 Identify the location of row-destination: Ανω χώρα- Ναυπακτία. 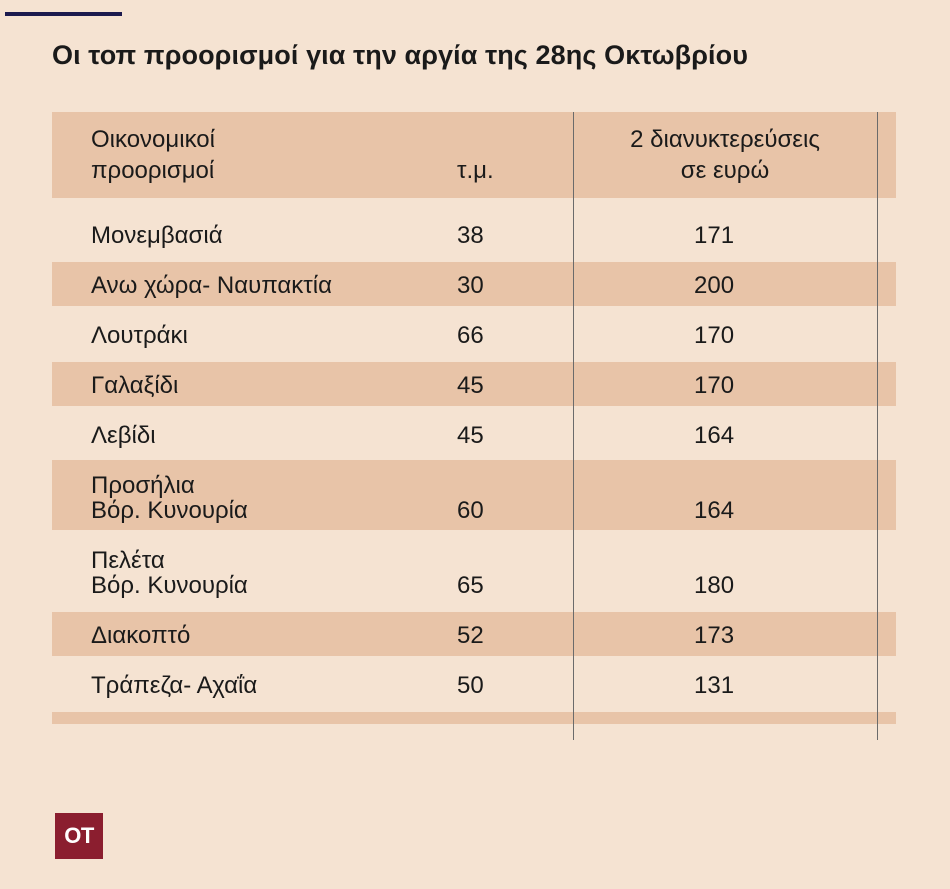
(211, 285).